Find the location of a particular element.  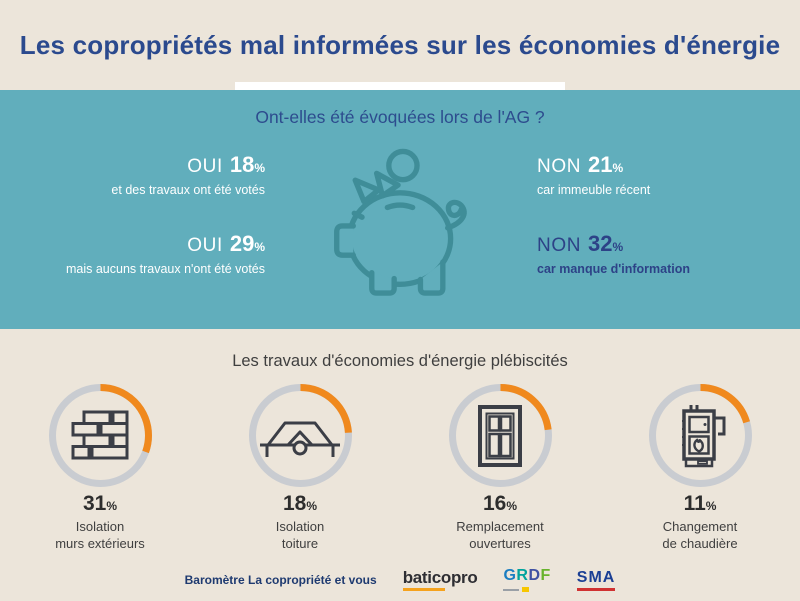

stat-headline: NON 21% is located at coordinates (613, 166).